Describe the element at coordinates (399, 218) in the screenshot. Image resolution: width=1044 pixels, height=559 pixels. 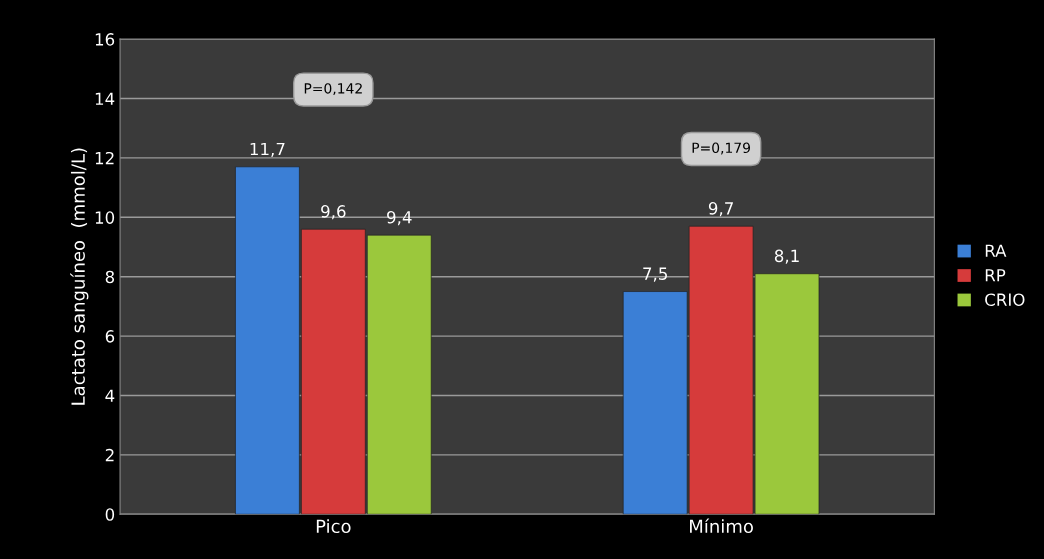
I see `data-label: 9,4` at that location.